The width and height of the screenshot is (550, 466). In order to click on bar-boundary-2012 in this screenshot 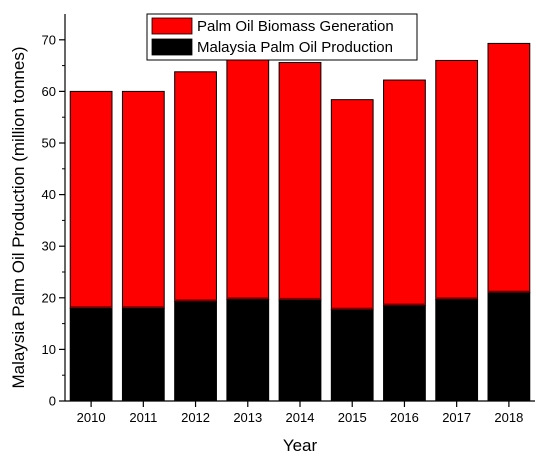, I will do `click(195, 300)`.